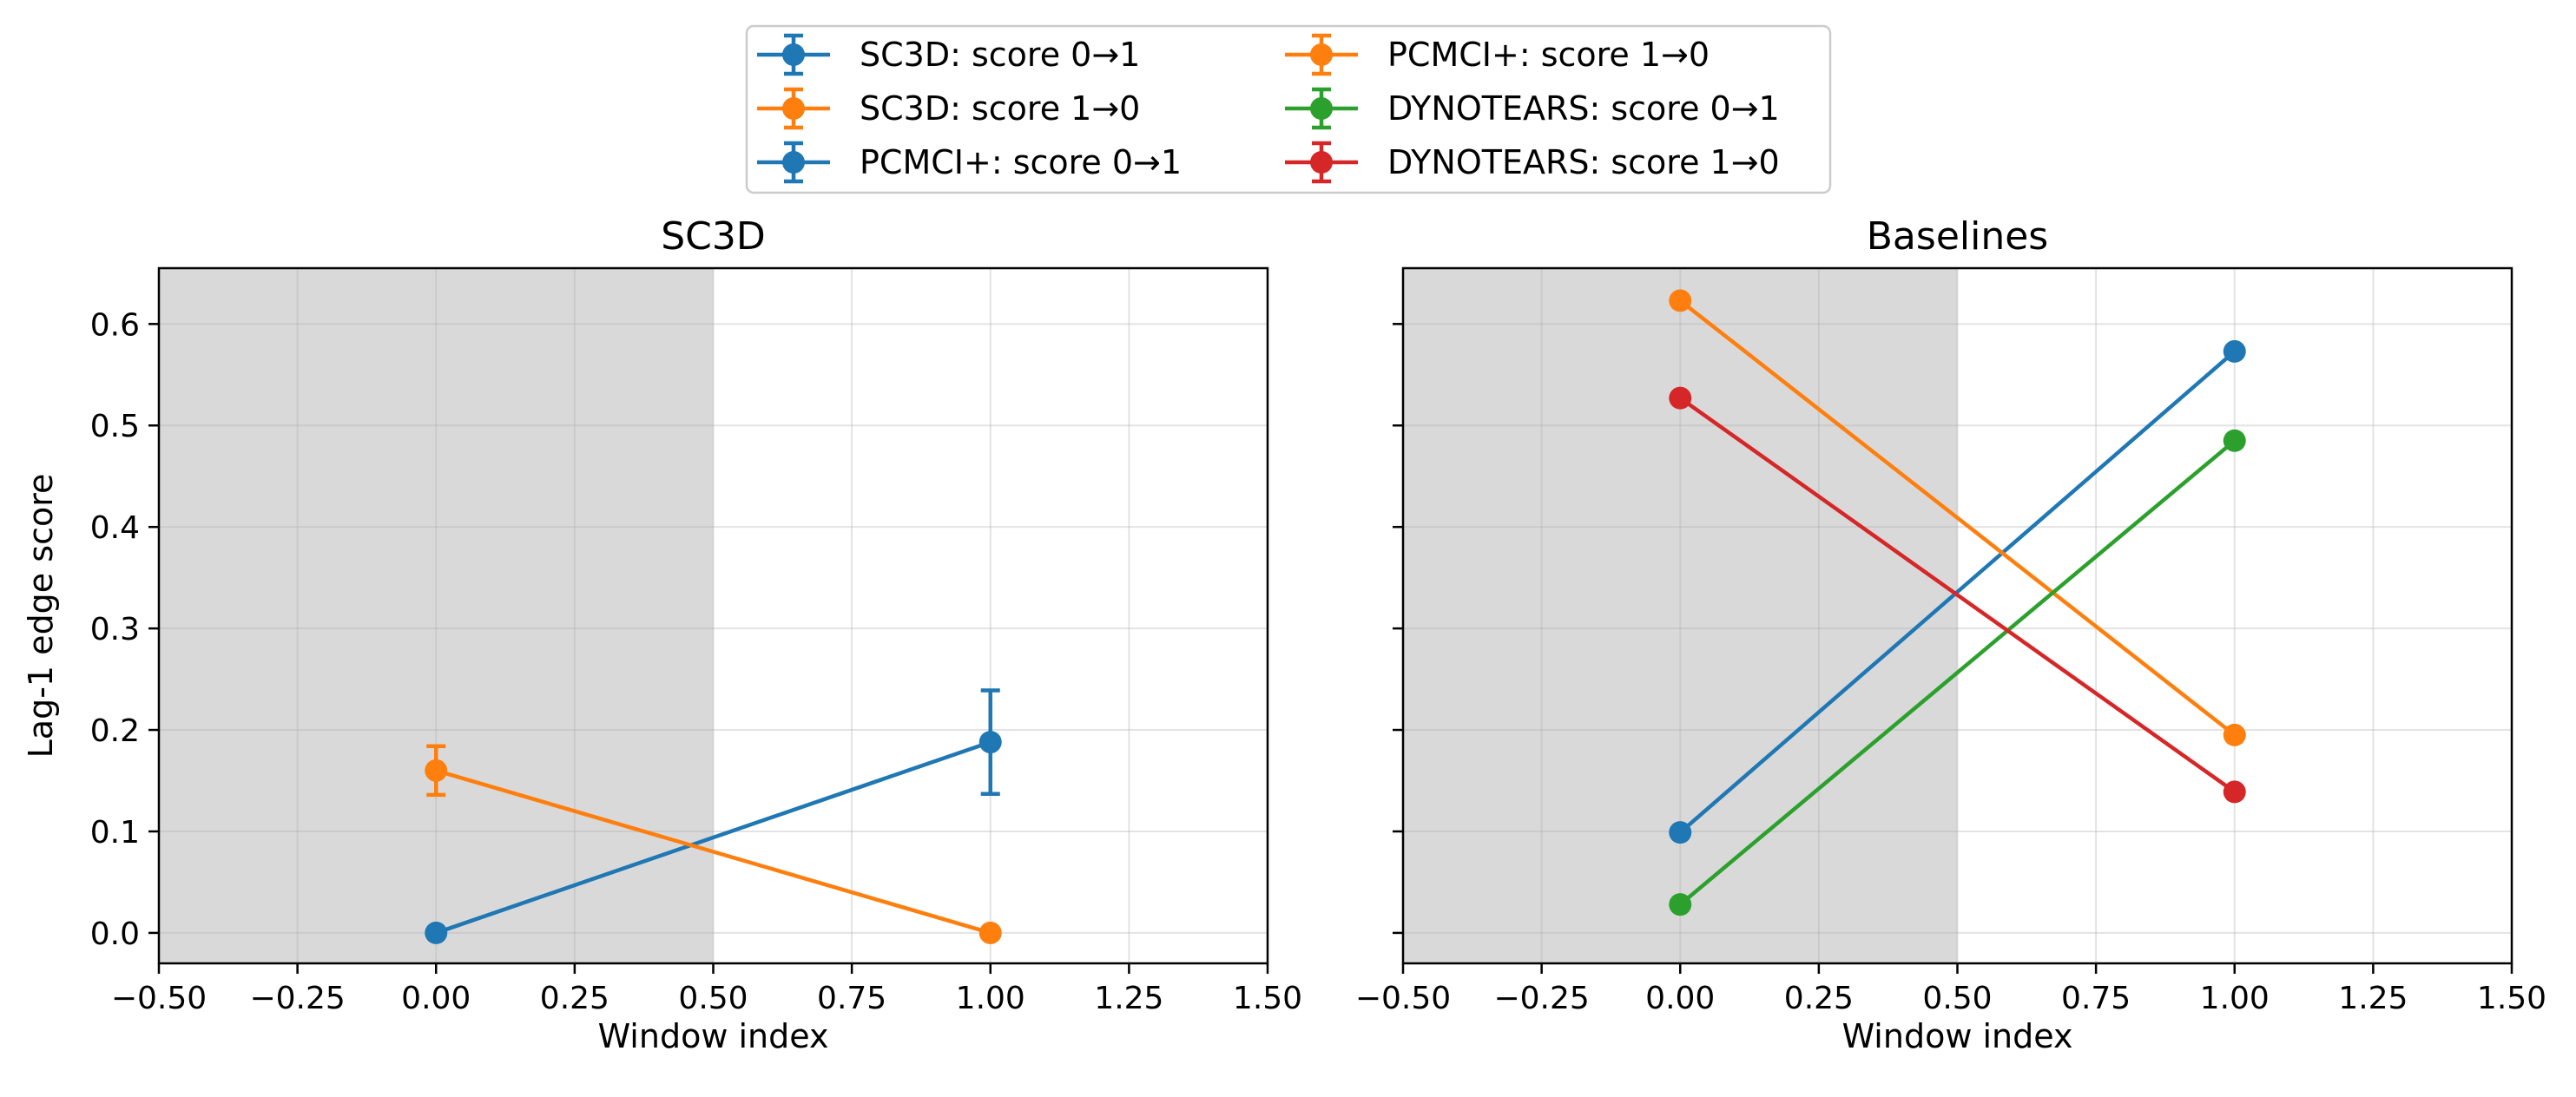 This screenshot has width=2576, height=1097. I want to click on y-tick-label: 0.5, so click(115, 426).